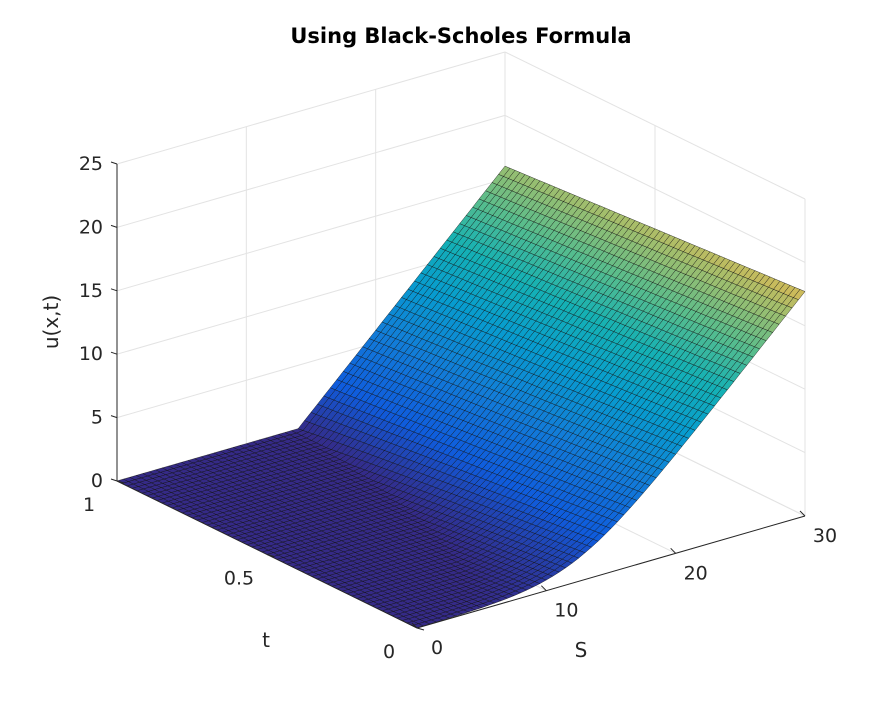 This screenshot has height=703, width=891. What do you see at coordinates (51, 322) in the screenshot?
I see `z-axis-label: u(x,t)` at bounding box center [51, 322].